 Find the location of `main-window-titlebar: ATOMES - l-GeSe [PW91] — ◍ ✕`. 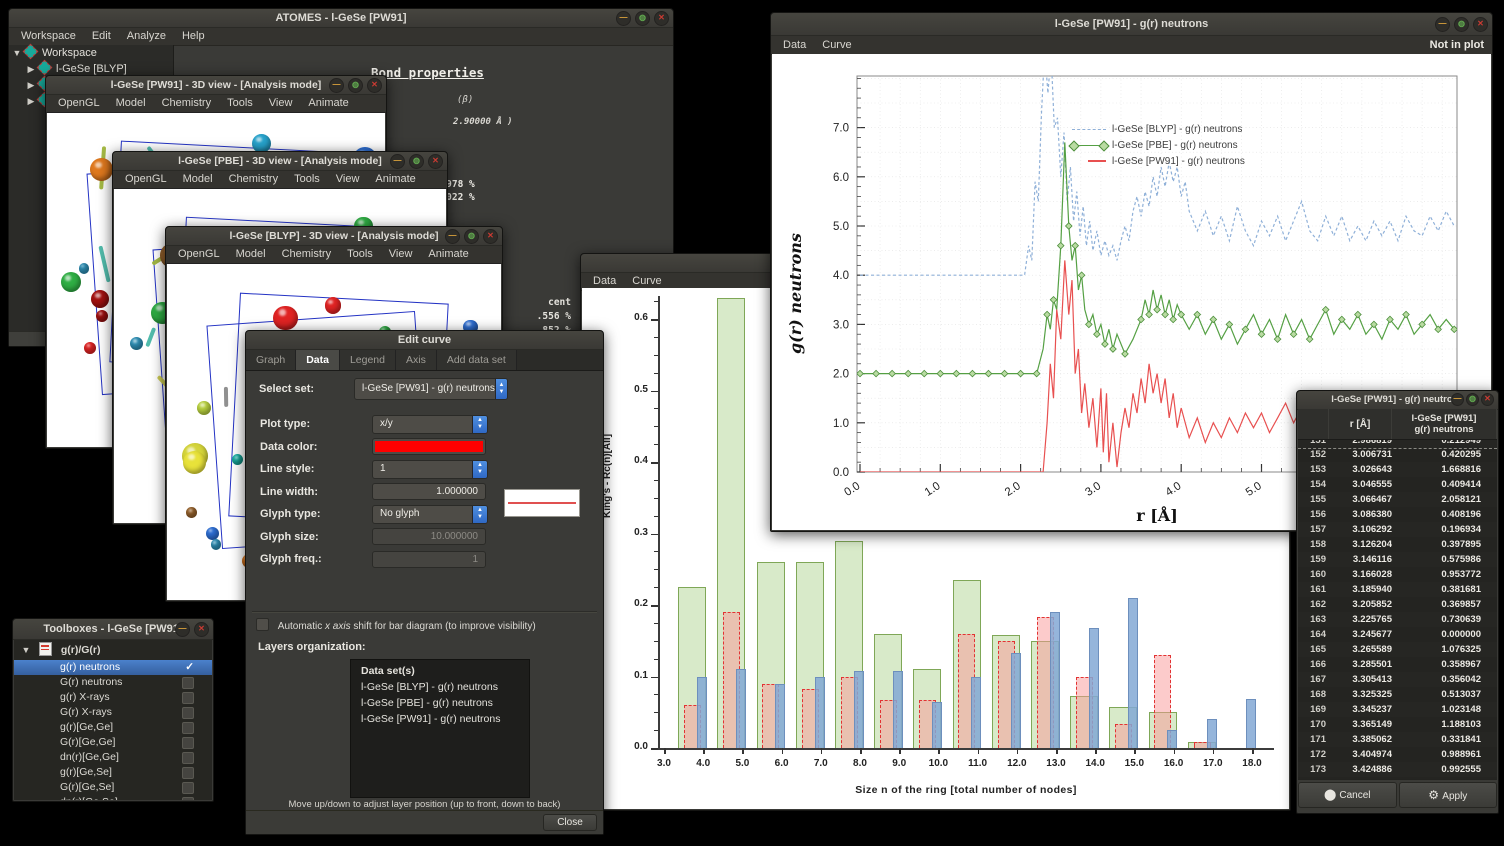

main-window-titlebar: ATOMES - l-GeSe [PW91] — ◍ ✕ is located at coordinates (341, 18).